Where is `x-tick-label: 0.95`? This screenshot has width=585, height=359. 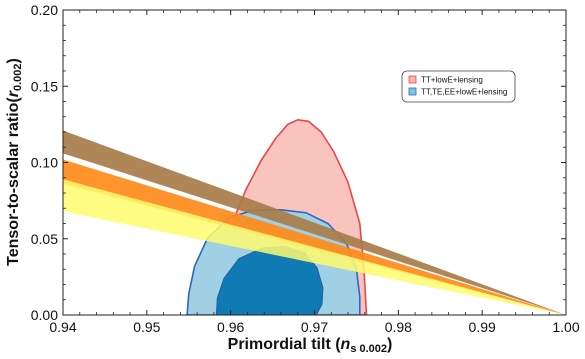 x-tick-label: 0.95 is located at coordinates (146, 327).